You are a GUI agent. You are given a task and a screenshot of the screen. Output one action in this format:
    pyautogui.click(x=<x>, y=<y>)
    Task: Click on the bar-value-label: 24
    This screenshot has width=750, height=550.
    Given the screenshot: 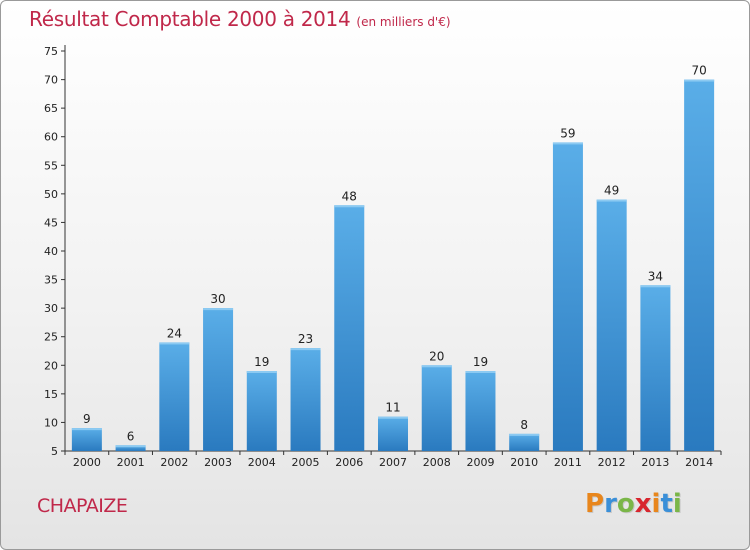 What is the action you would take?
    pyautogui.click(x=174, y=333)
    